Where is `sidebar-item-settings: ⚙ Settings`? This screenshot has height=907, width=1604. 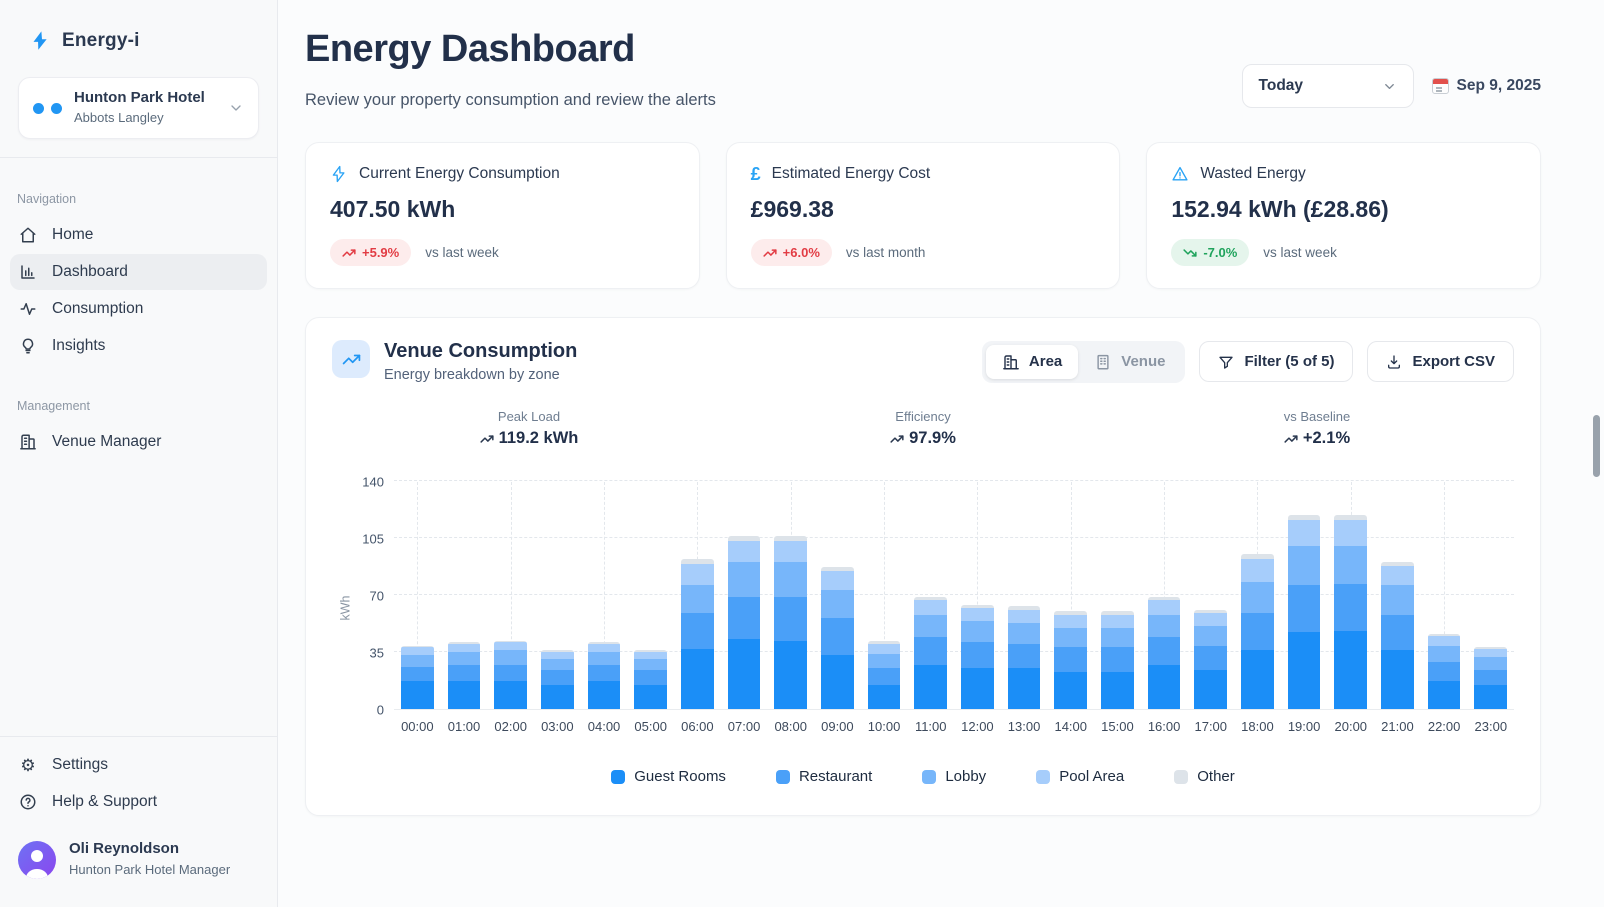
sidebar-item-settings: ⚙ Settings is located at coordinates (138, 765).